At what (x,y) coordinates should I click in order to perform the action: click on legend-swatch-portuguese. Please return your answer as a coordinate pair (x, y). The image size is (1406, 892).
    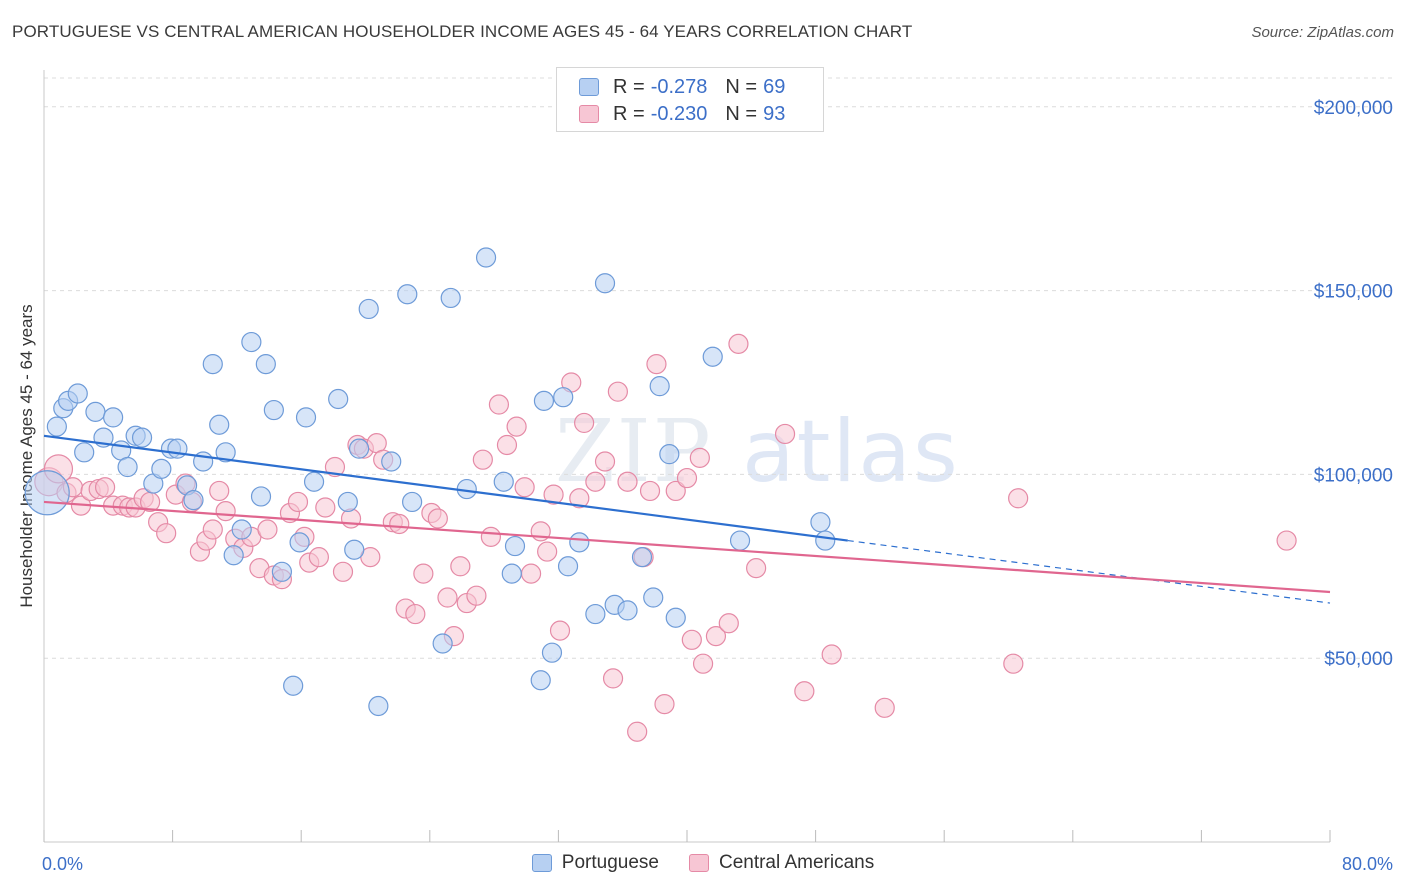
    Looking at the image, I should click on (589, 87).